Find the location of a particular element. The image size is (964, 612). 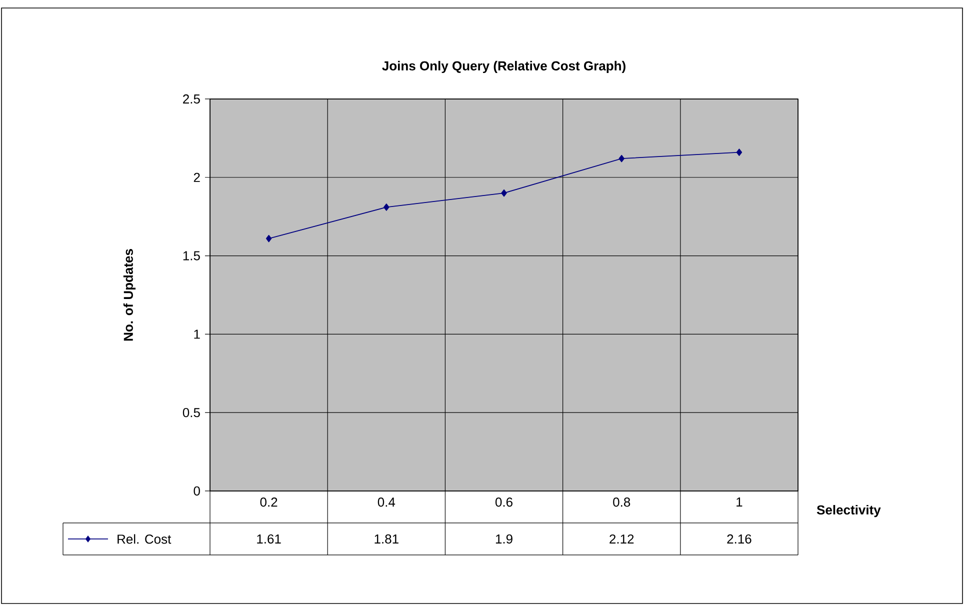

legend-label: Rel. Cost is located at coordinates (145, 539).